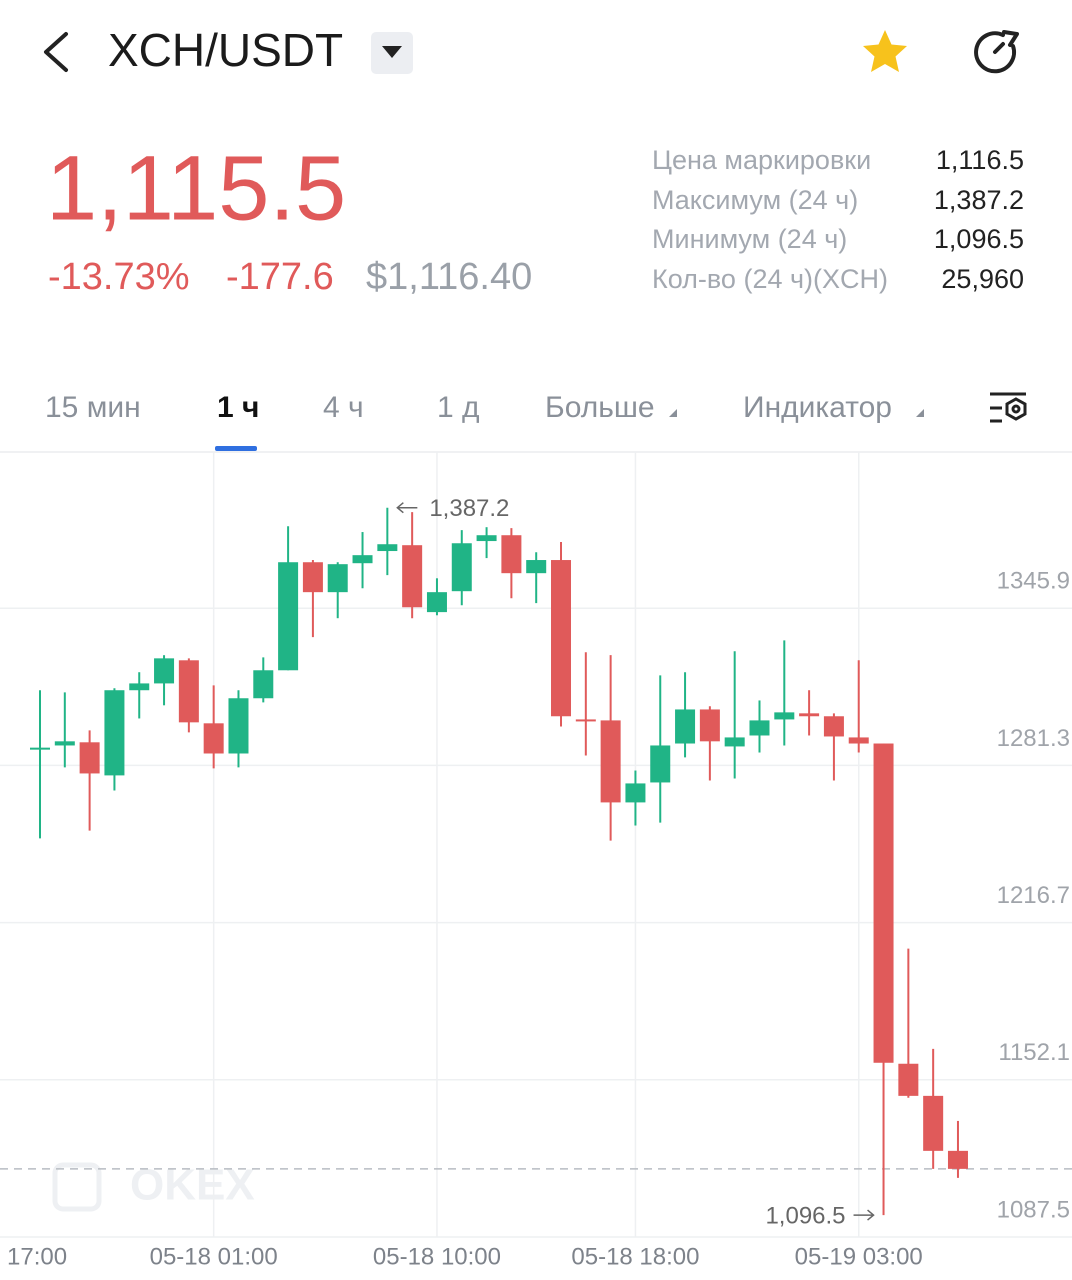  Describe the element at coordinates (749, 239) in the screenshot. I see `stat-label: Минимум (24 ч)` at that location.